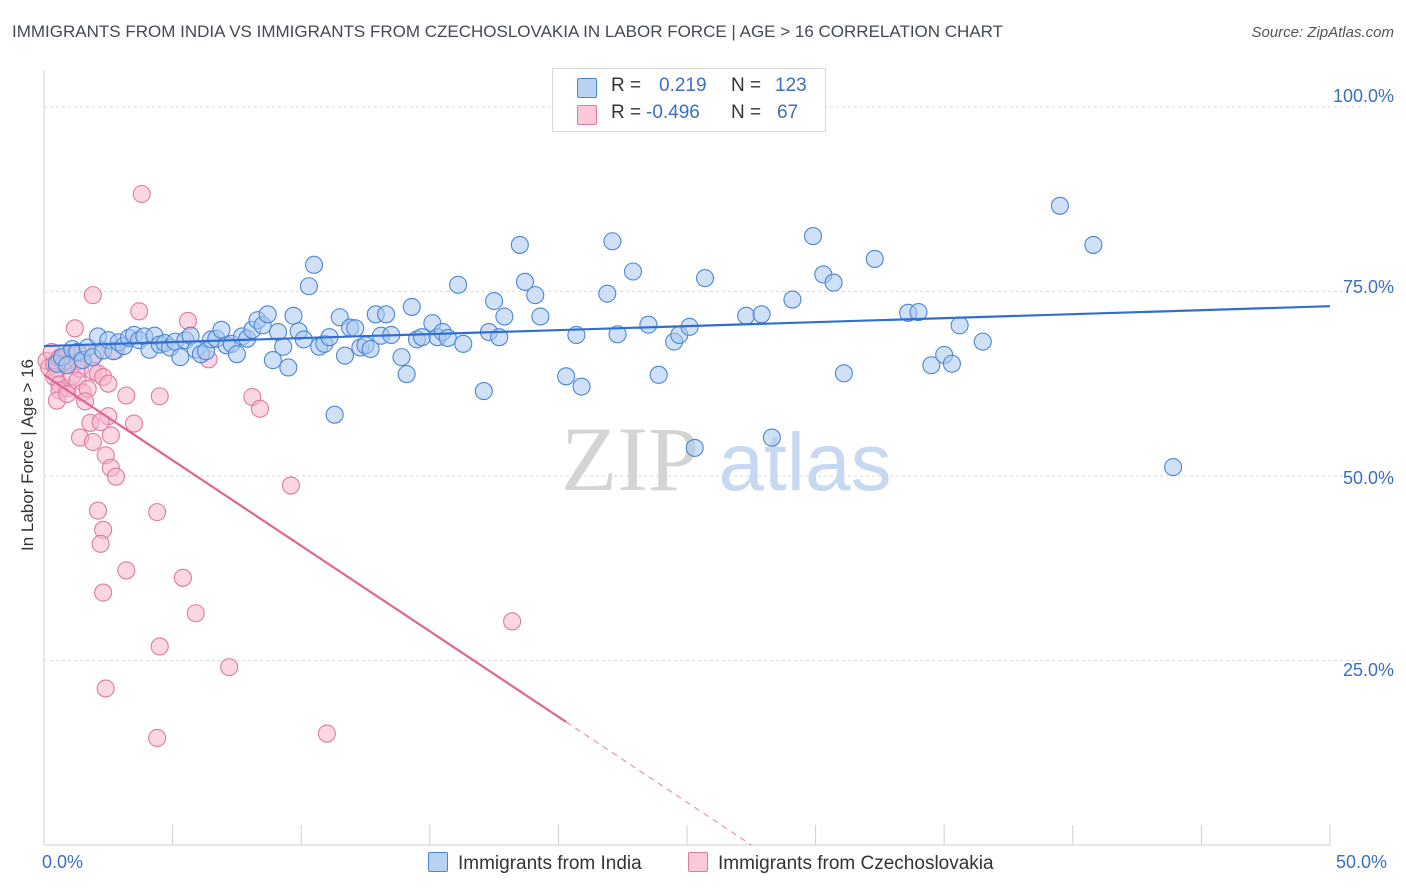  What do you see at coordinates (63, 862) in the screenshot?
I see `x-tick-label: 0.0%` at bounding box center [63, 862].